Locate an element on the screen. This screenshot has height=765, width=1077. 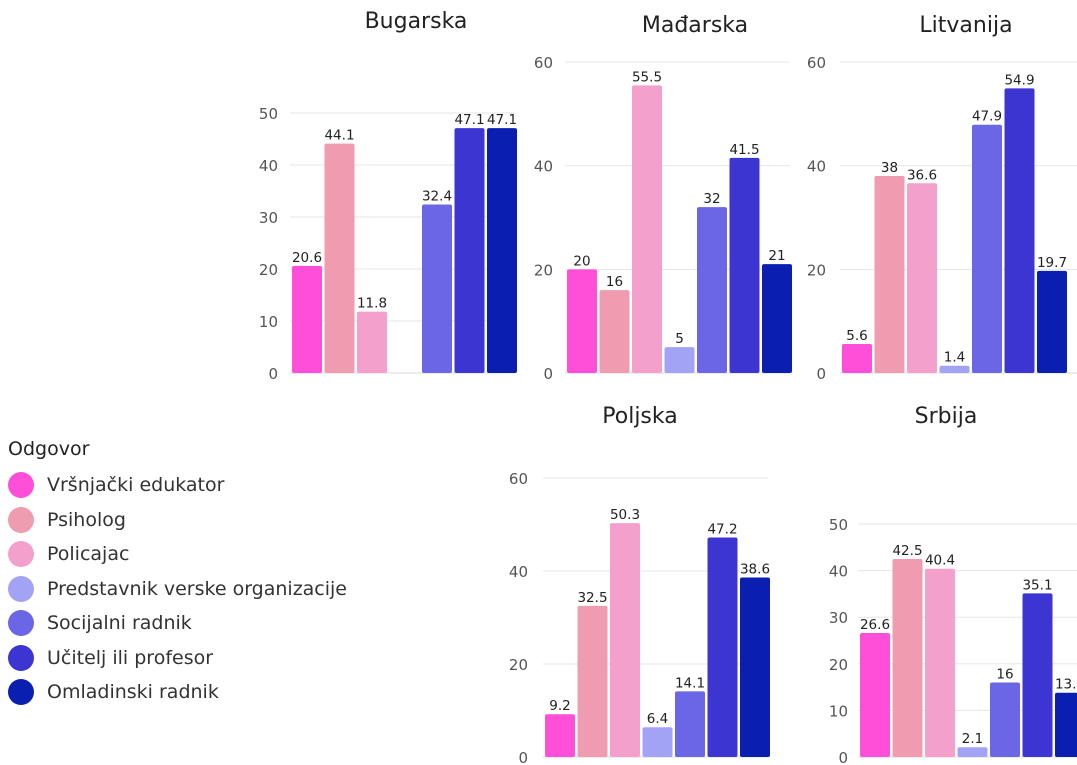
chart-panel: Poljska 0 20 40 60 9.2 32.5 50.3 6.4 14.1 47.2 38.6 is located at coordinates (639, 584).